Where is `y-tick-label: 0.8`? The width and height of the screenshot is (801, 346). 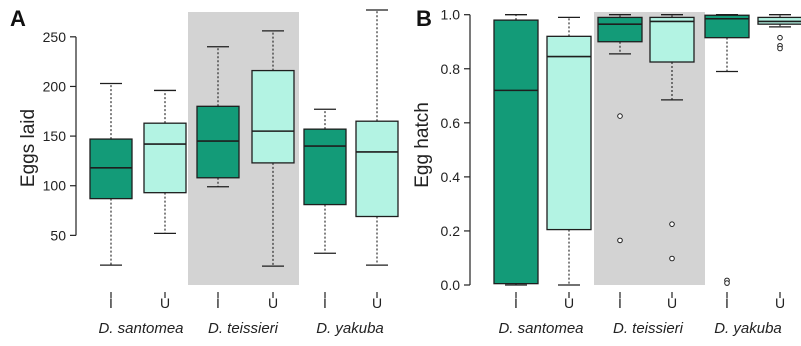
y-tick-label: 0.8 is located at coordinates (451, 69).